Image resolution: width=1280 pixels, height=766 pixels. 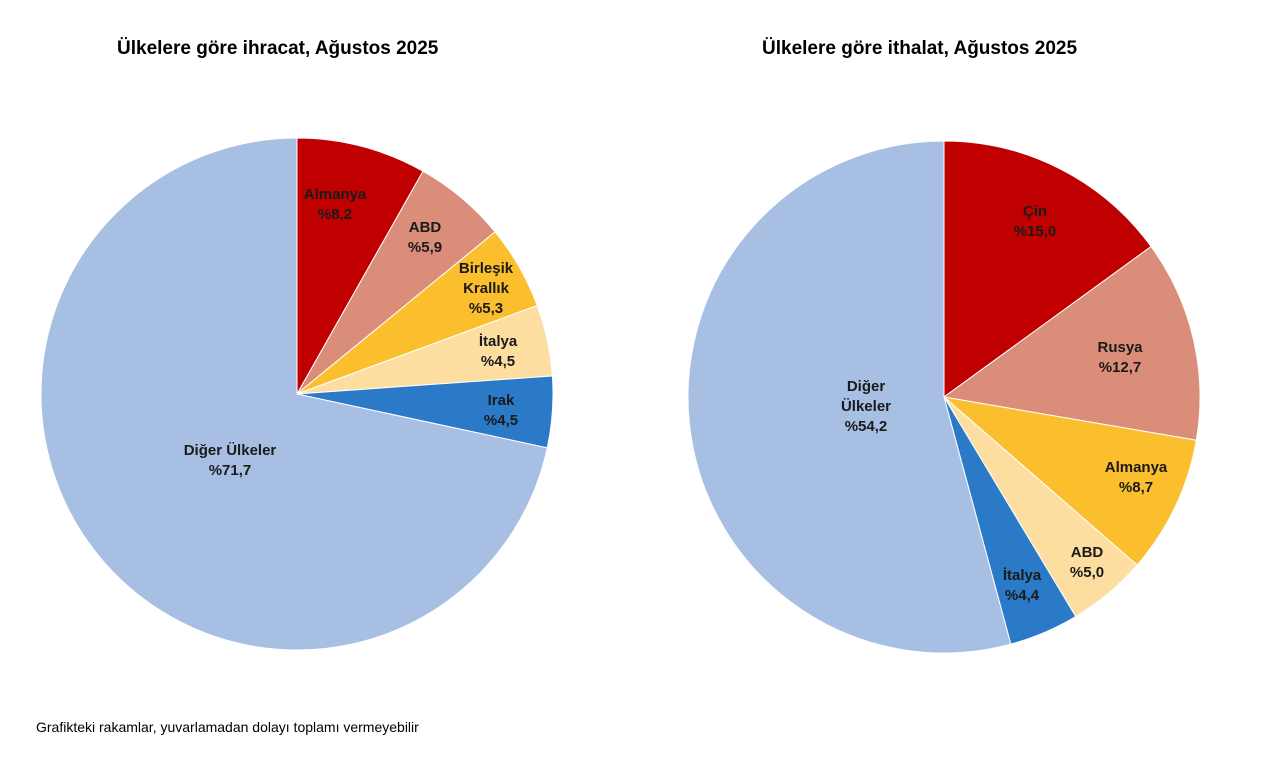 I want to click on export-value-label-0: %8,2, so click(x=335, y=214).